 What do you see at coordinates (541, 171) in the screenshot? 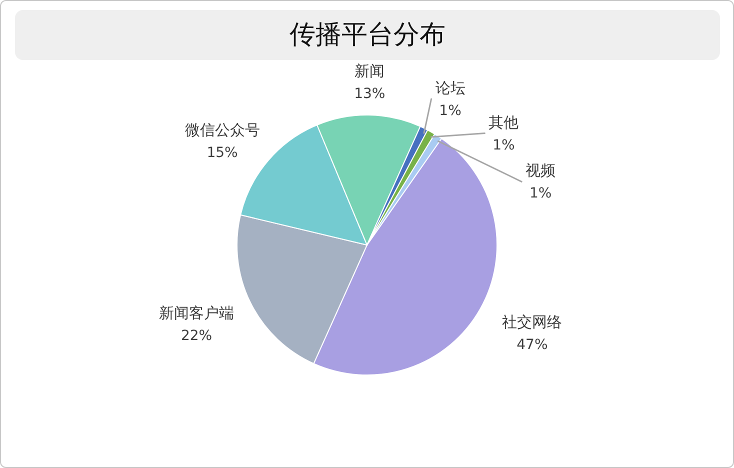
I see `slice-label: 视频` at bounding box center [541, 171].